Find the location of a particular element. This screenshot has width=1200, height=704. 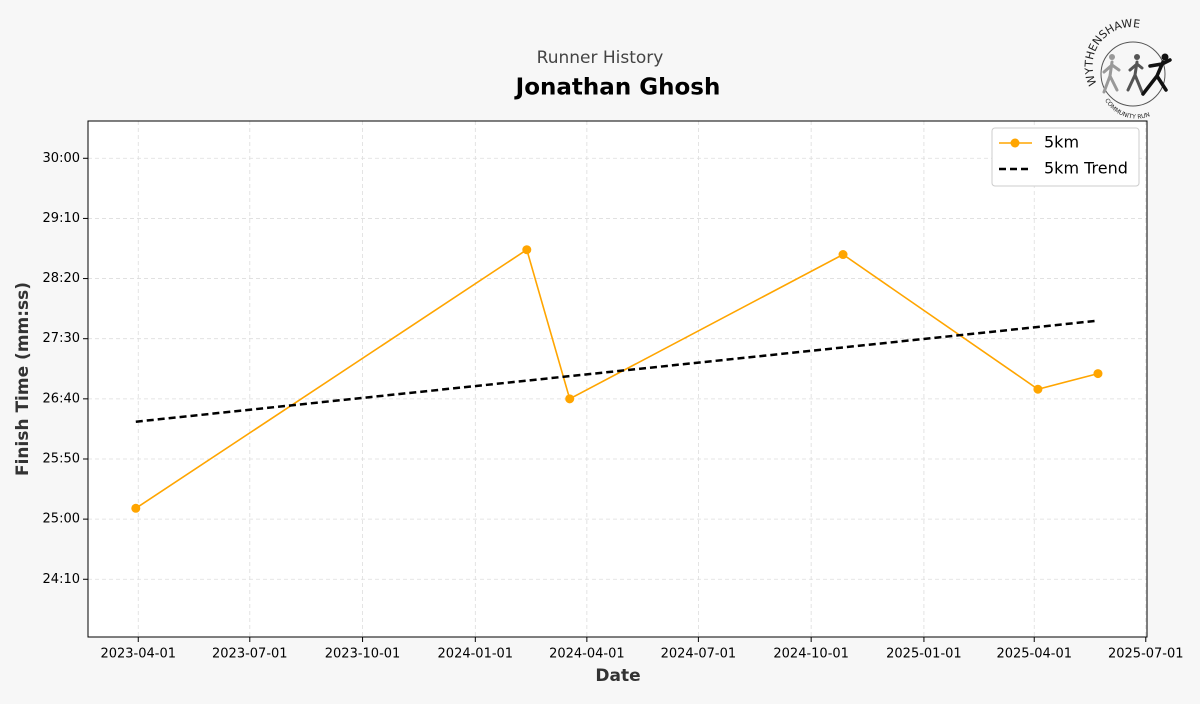

x-tick-label: 2023-07-01 is located at coordinates (250, 654).